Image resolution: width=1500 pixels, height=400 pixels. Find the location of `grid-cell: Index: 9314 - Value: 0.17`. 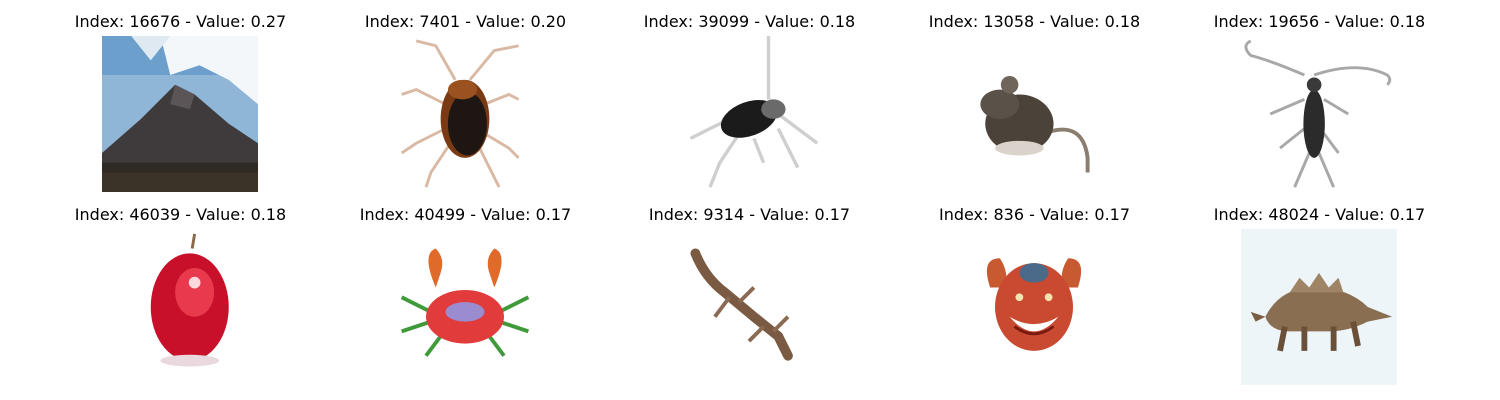

grid-cell: Index: 9314 - Value: 0.17 is located at coordinates (749, 300).